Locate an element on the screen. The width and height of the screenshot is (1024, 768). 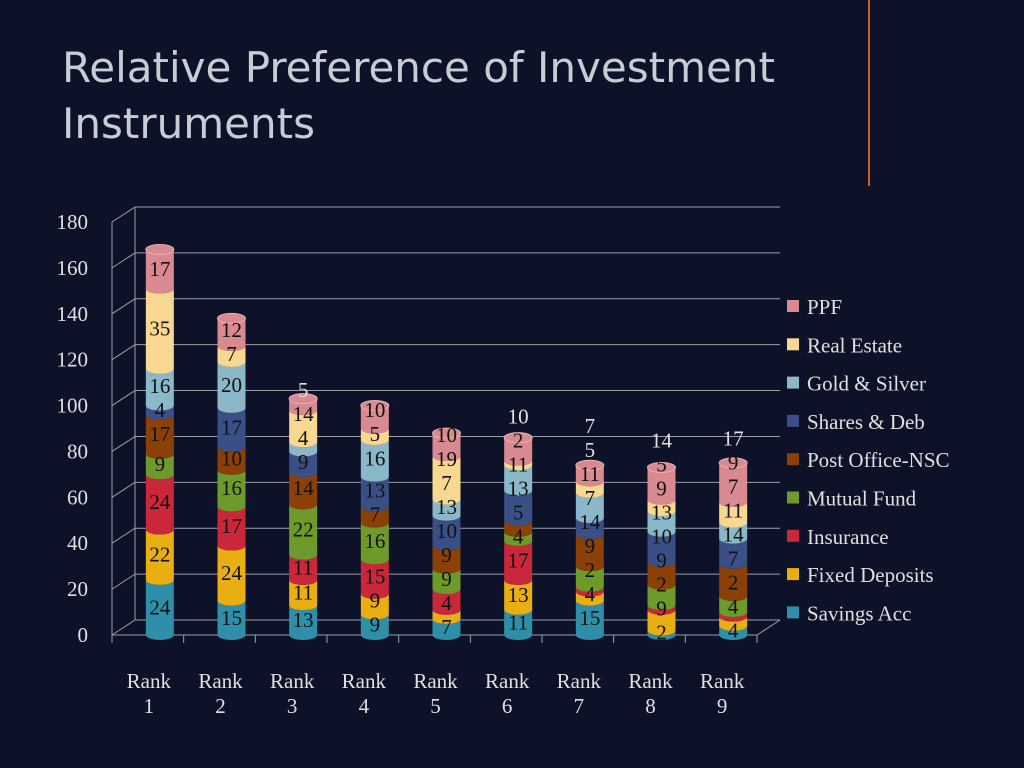
y-tick-label: 40 is located at coordinates (77, 543).